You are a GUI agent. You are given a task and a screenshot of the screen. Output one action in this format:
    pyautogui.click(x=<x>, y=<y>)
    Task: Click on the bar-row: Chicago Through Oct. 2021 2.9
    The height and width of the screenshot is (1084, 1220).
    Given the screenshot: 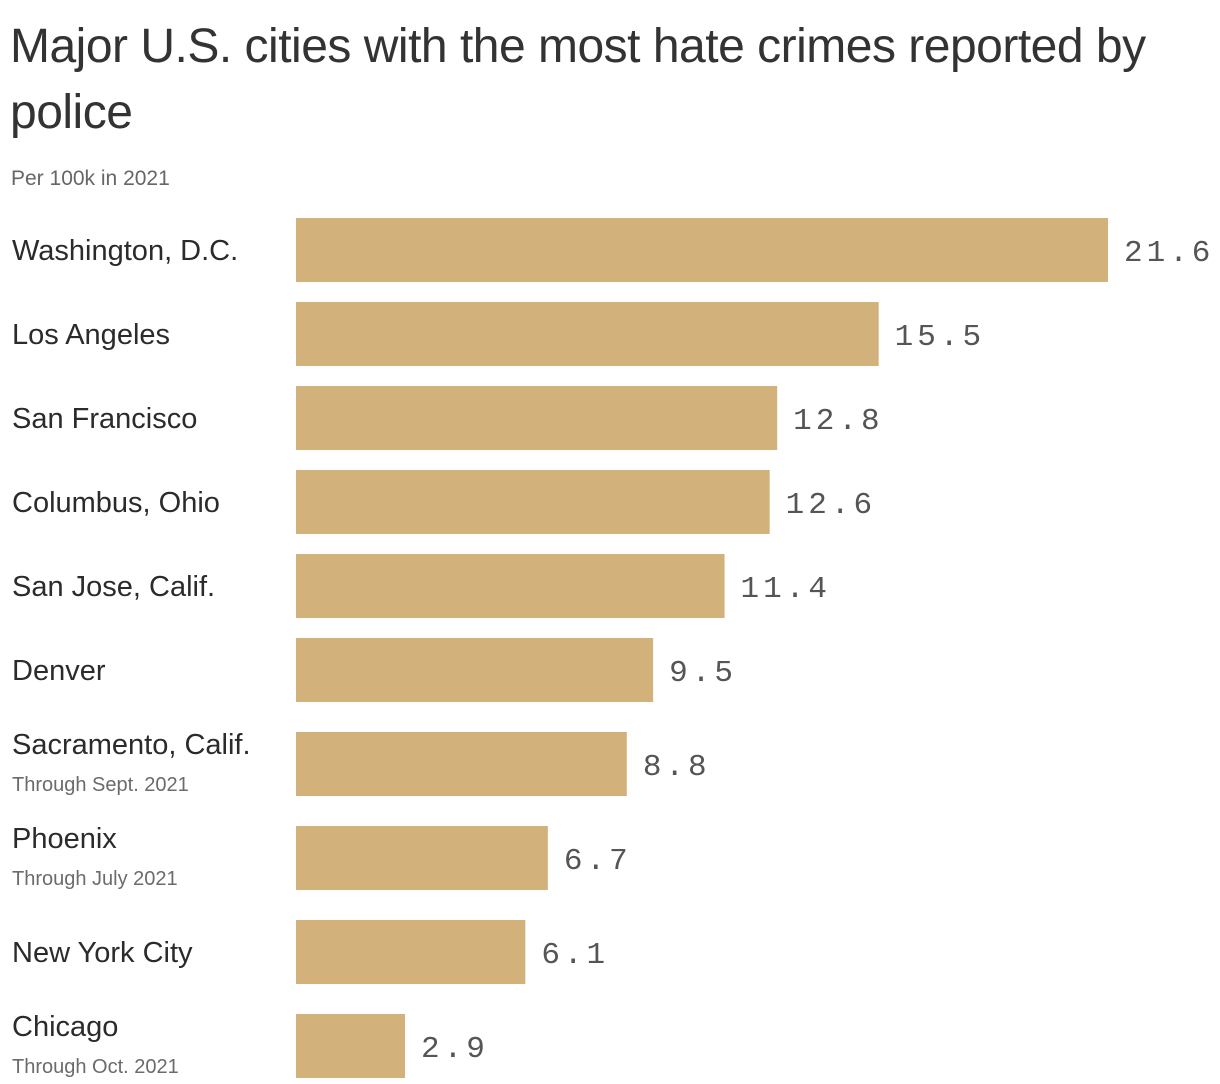 What is the action you would take?
    pyautogui.click(x=250, y=1044)
    